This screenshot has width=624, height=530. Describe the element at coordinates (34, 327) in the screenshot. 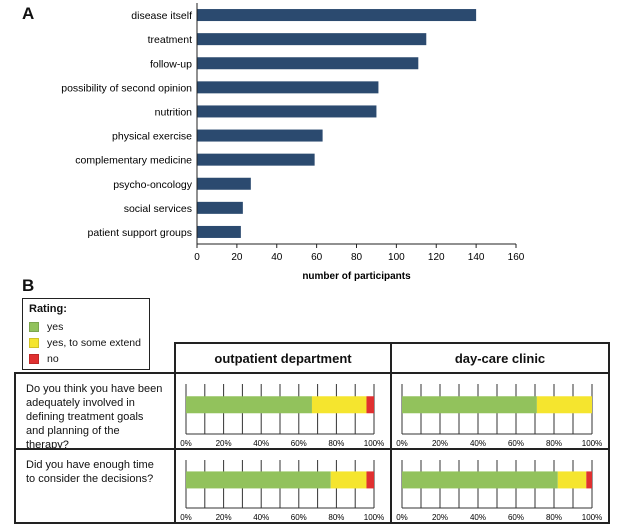

I see `legend-swatch-yes` at that location.